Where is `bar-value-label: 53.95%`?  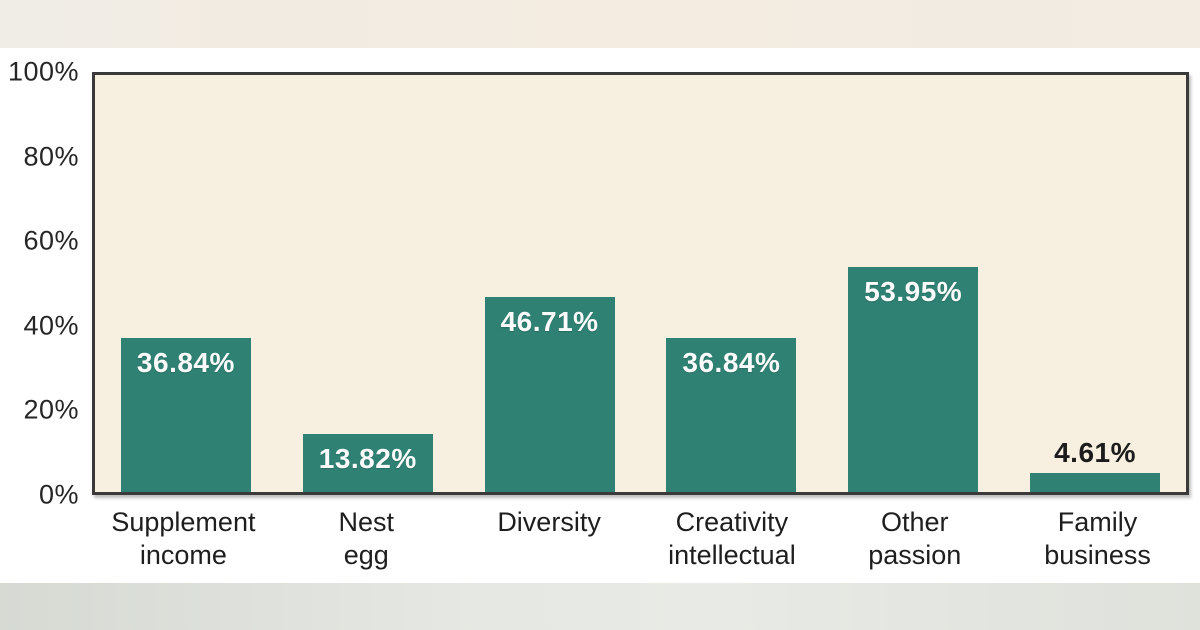
bar-value-label: 53.95% is located at coordinates (913, 292).